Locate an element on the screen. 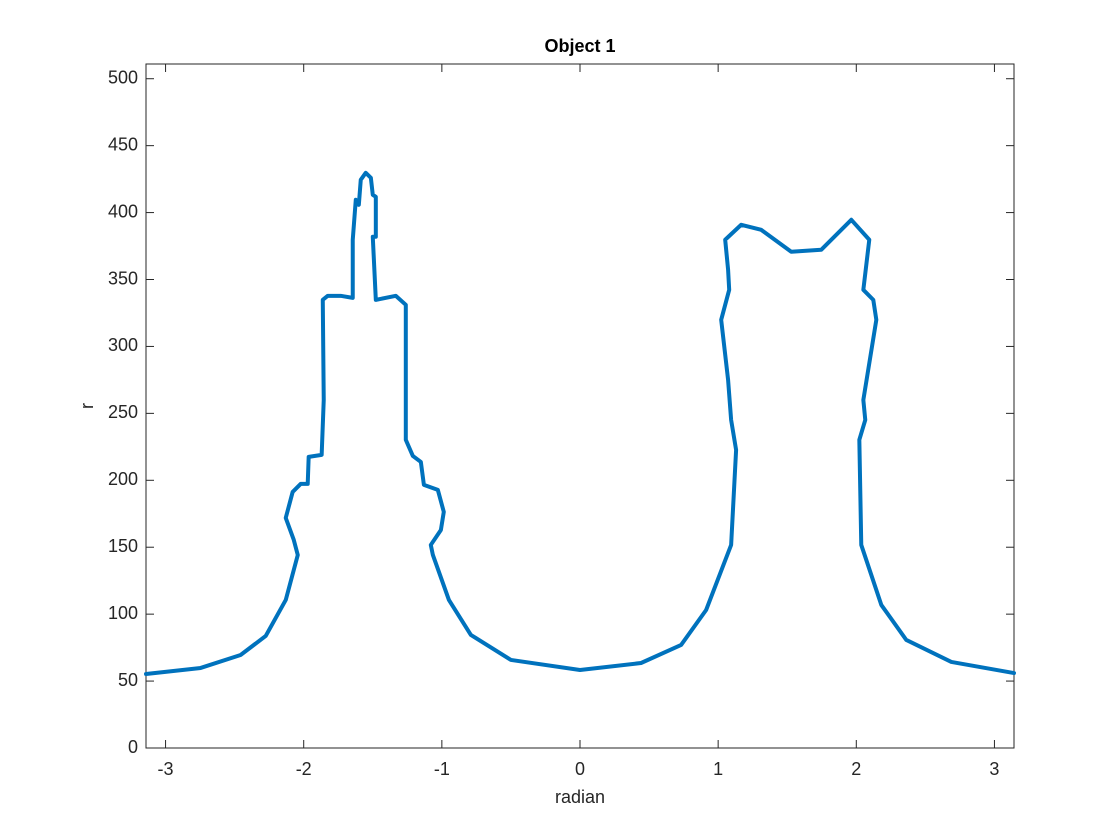 This screenshot has width=1120, height=840. x-tick-label: -3 is located at coordinates (166, 769).